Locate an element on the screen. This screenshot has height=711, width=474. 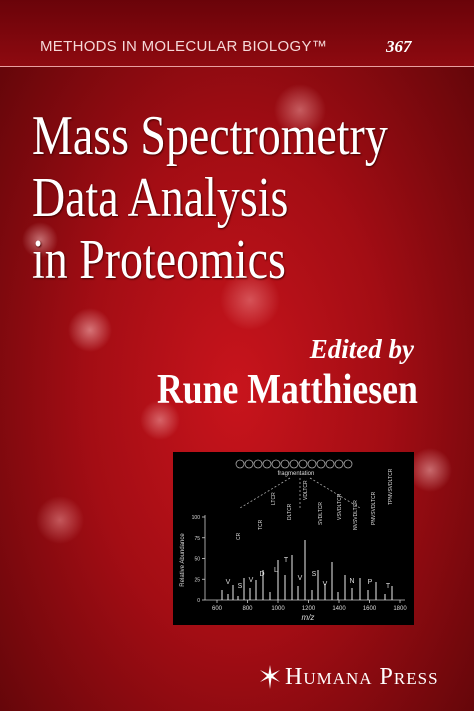
editor-label: Edited by is located at coordinates (361, 349).